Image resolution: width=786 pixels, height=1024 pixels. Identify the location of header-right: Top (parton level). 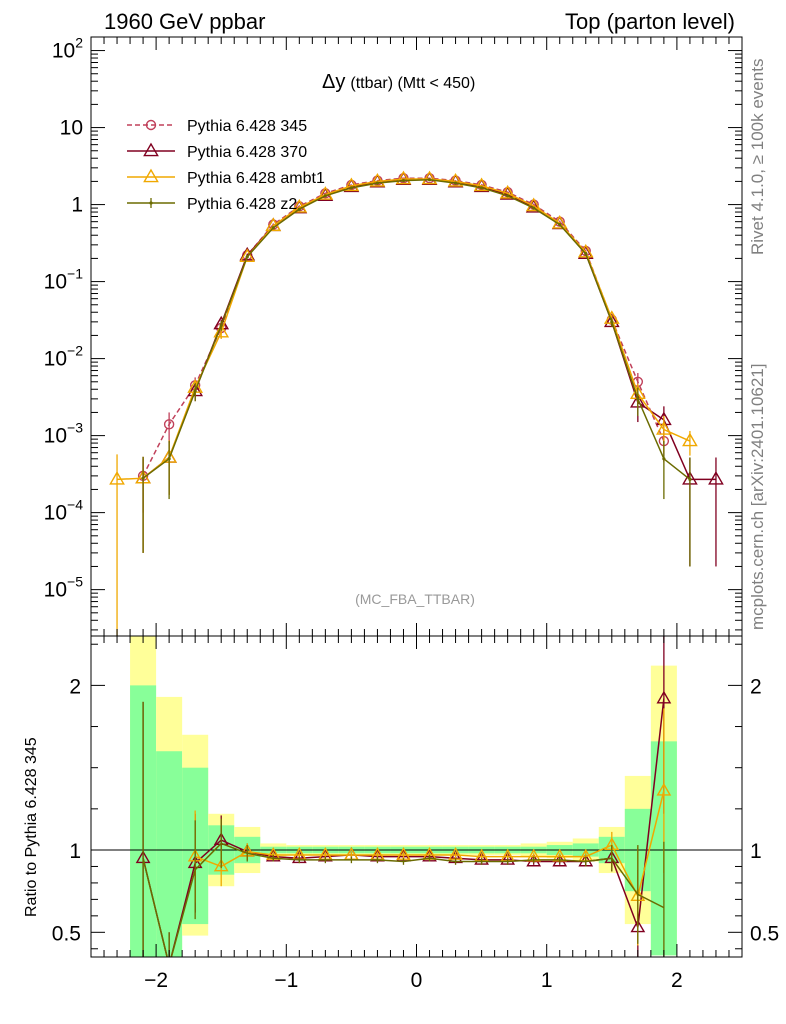
(650, 21).